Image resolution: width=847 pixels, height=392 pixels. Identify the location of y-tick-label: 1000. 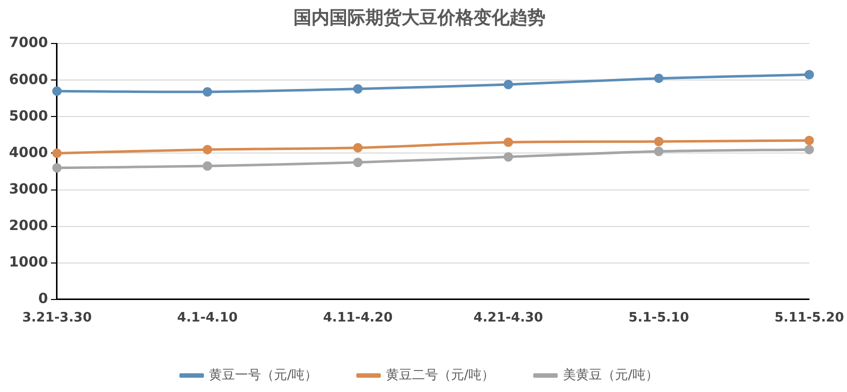
(28, 262).